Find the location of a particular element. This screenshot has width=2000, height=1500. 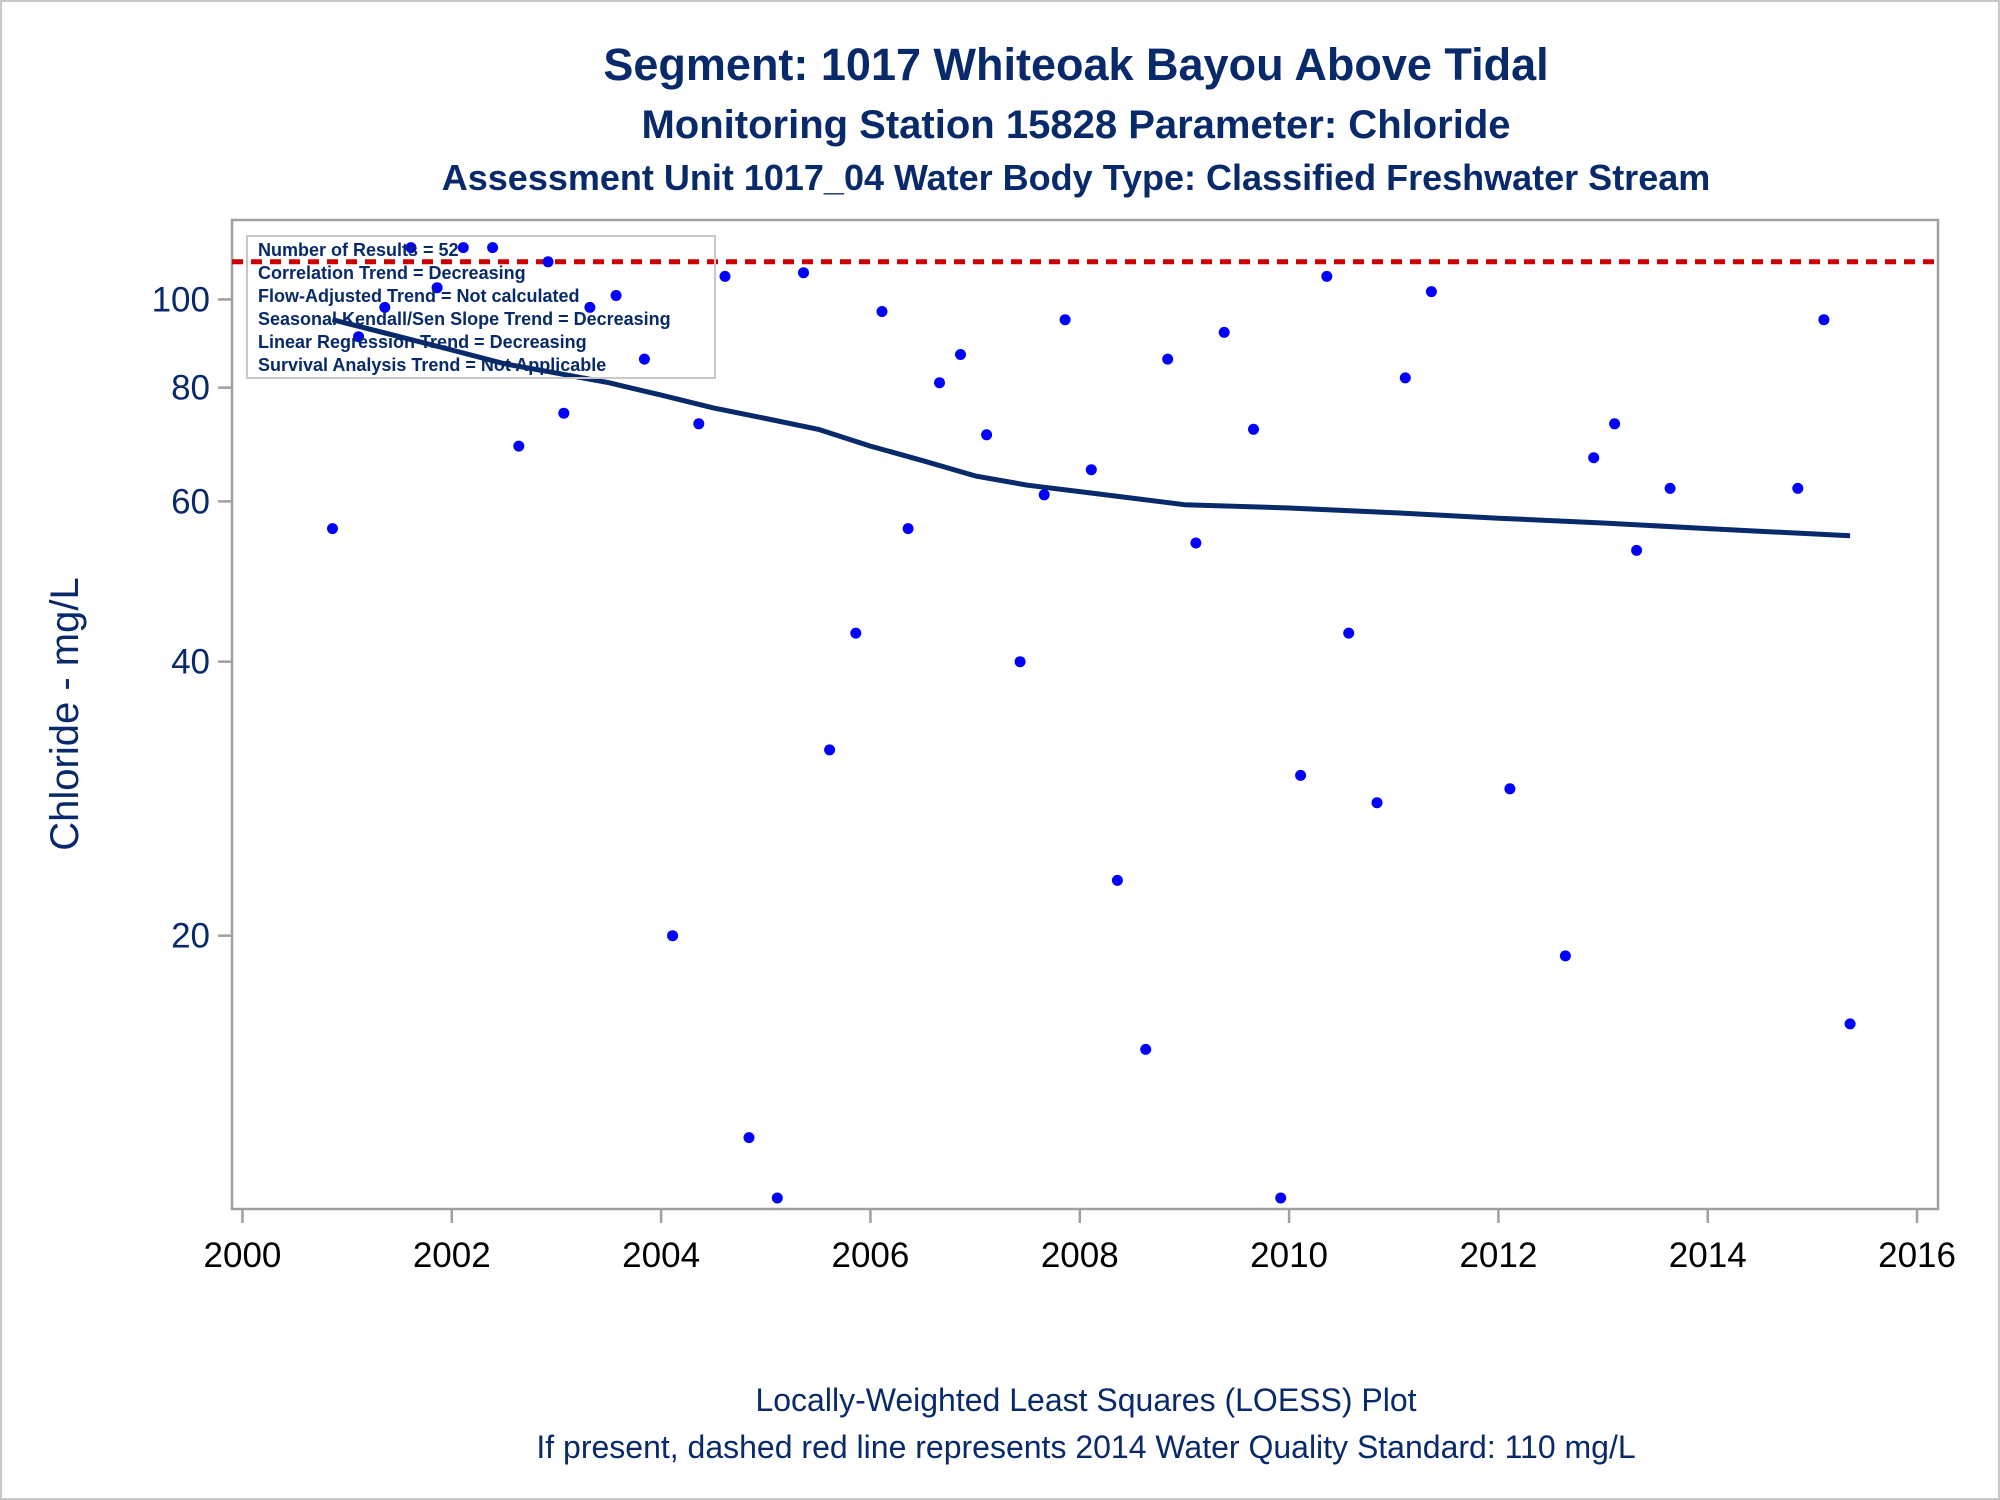

loess-line is located at coordinates (1091, 428).